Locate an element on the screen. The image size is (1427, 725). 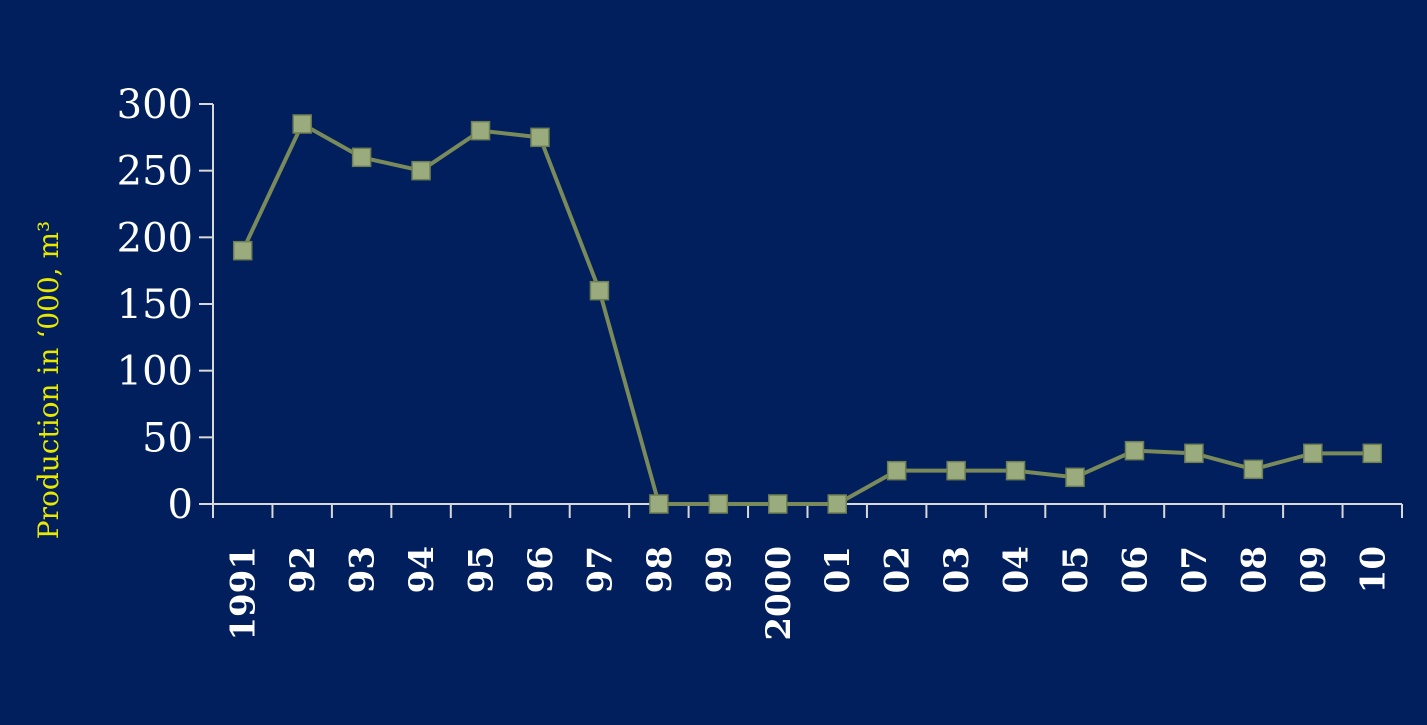
y-tick-label: 50 is located at coordinates (167, 438).